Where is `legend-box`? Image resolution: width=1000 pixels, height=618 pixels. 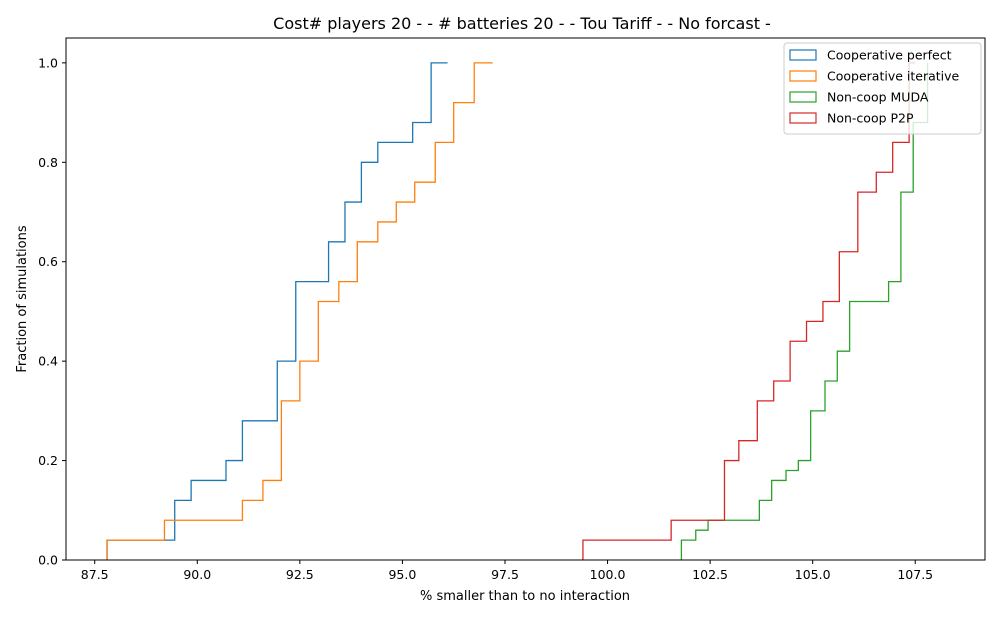
legend-box is located at coordinates (882, 88).